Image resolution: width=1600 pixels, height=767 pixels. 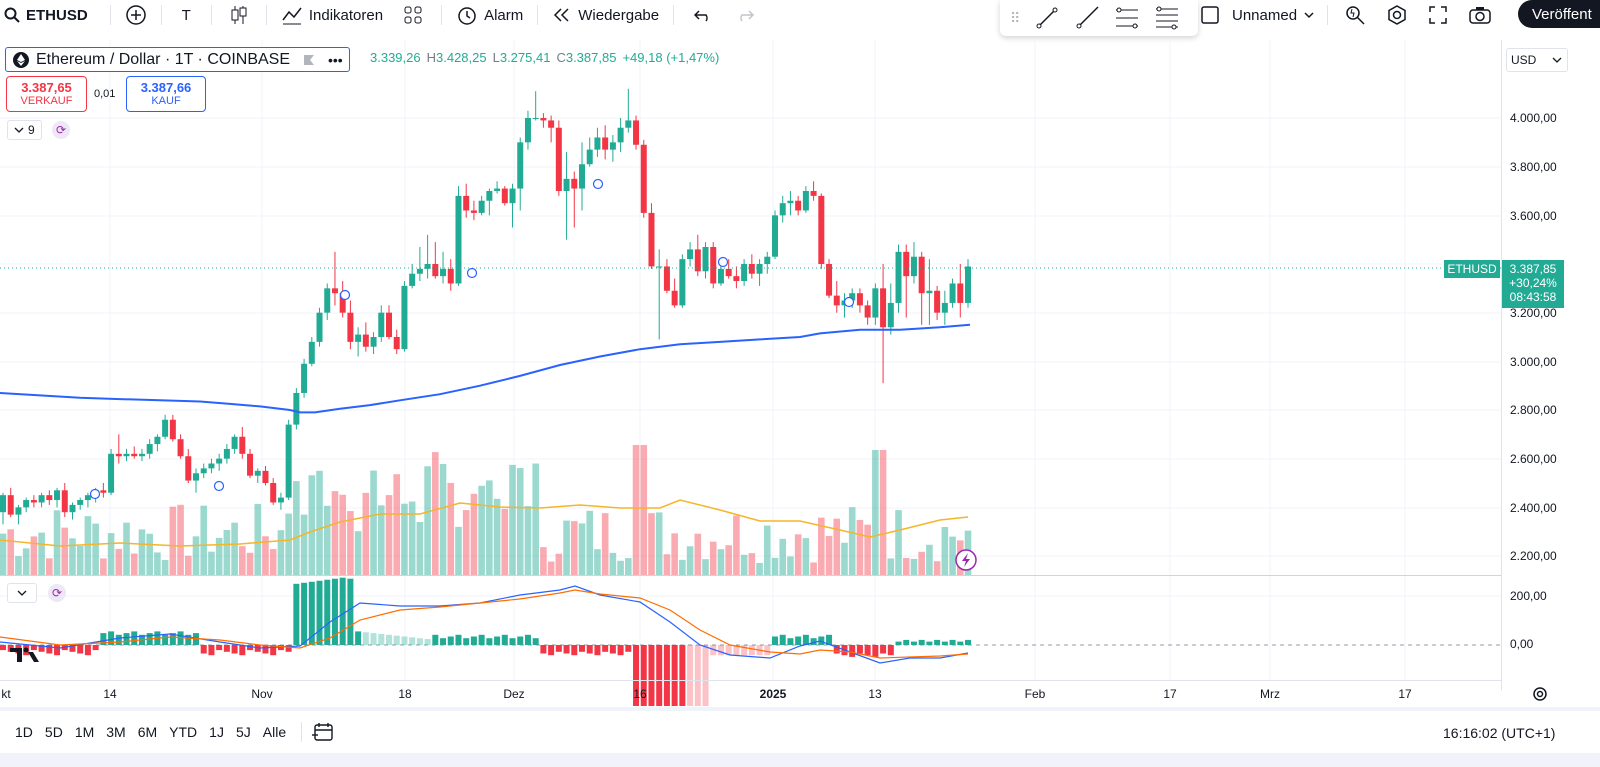 I want to click on settings-button, so click(x=1397, y=15).